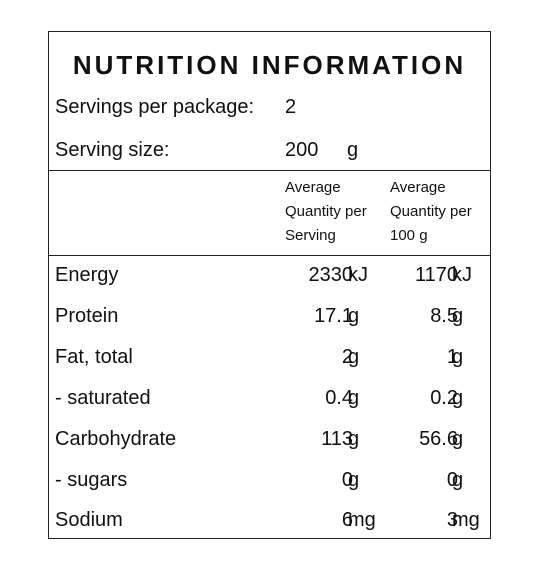 The image size is (533, 581). I want to click on per100-value: 56.6, so click(438, 439).